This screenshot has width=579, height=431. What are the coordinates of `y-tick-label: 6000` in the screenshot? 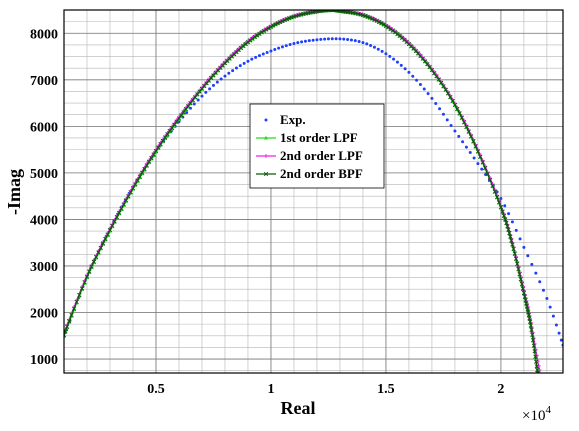 It's located at (44, 127).